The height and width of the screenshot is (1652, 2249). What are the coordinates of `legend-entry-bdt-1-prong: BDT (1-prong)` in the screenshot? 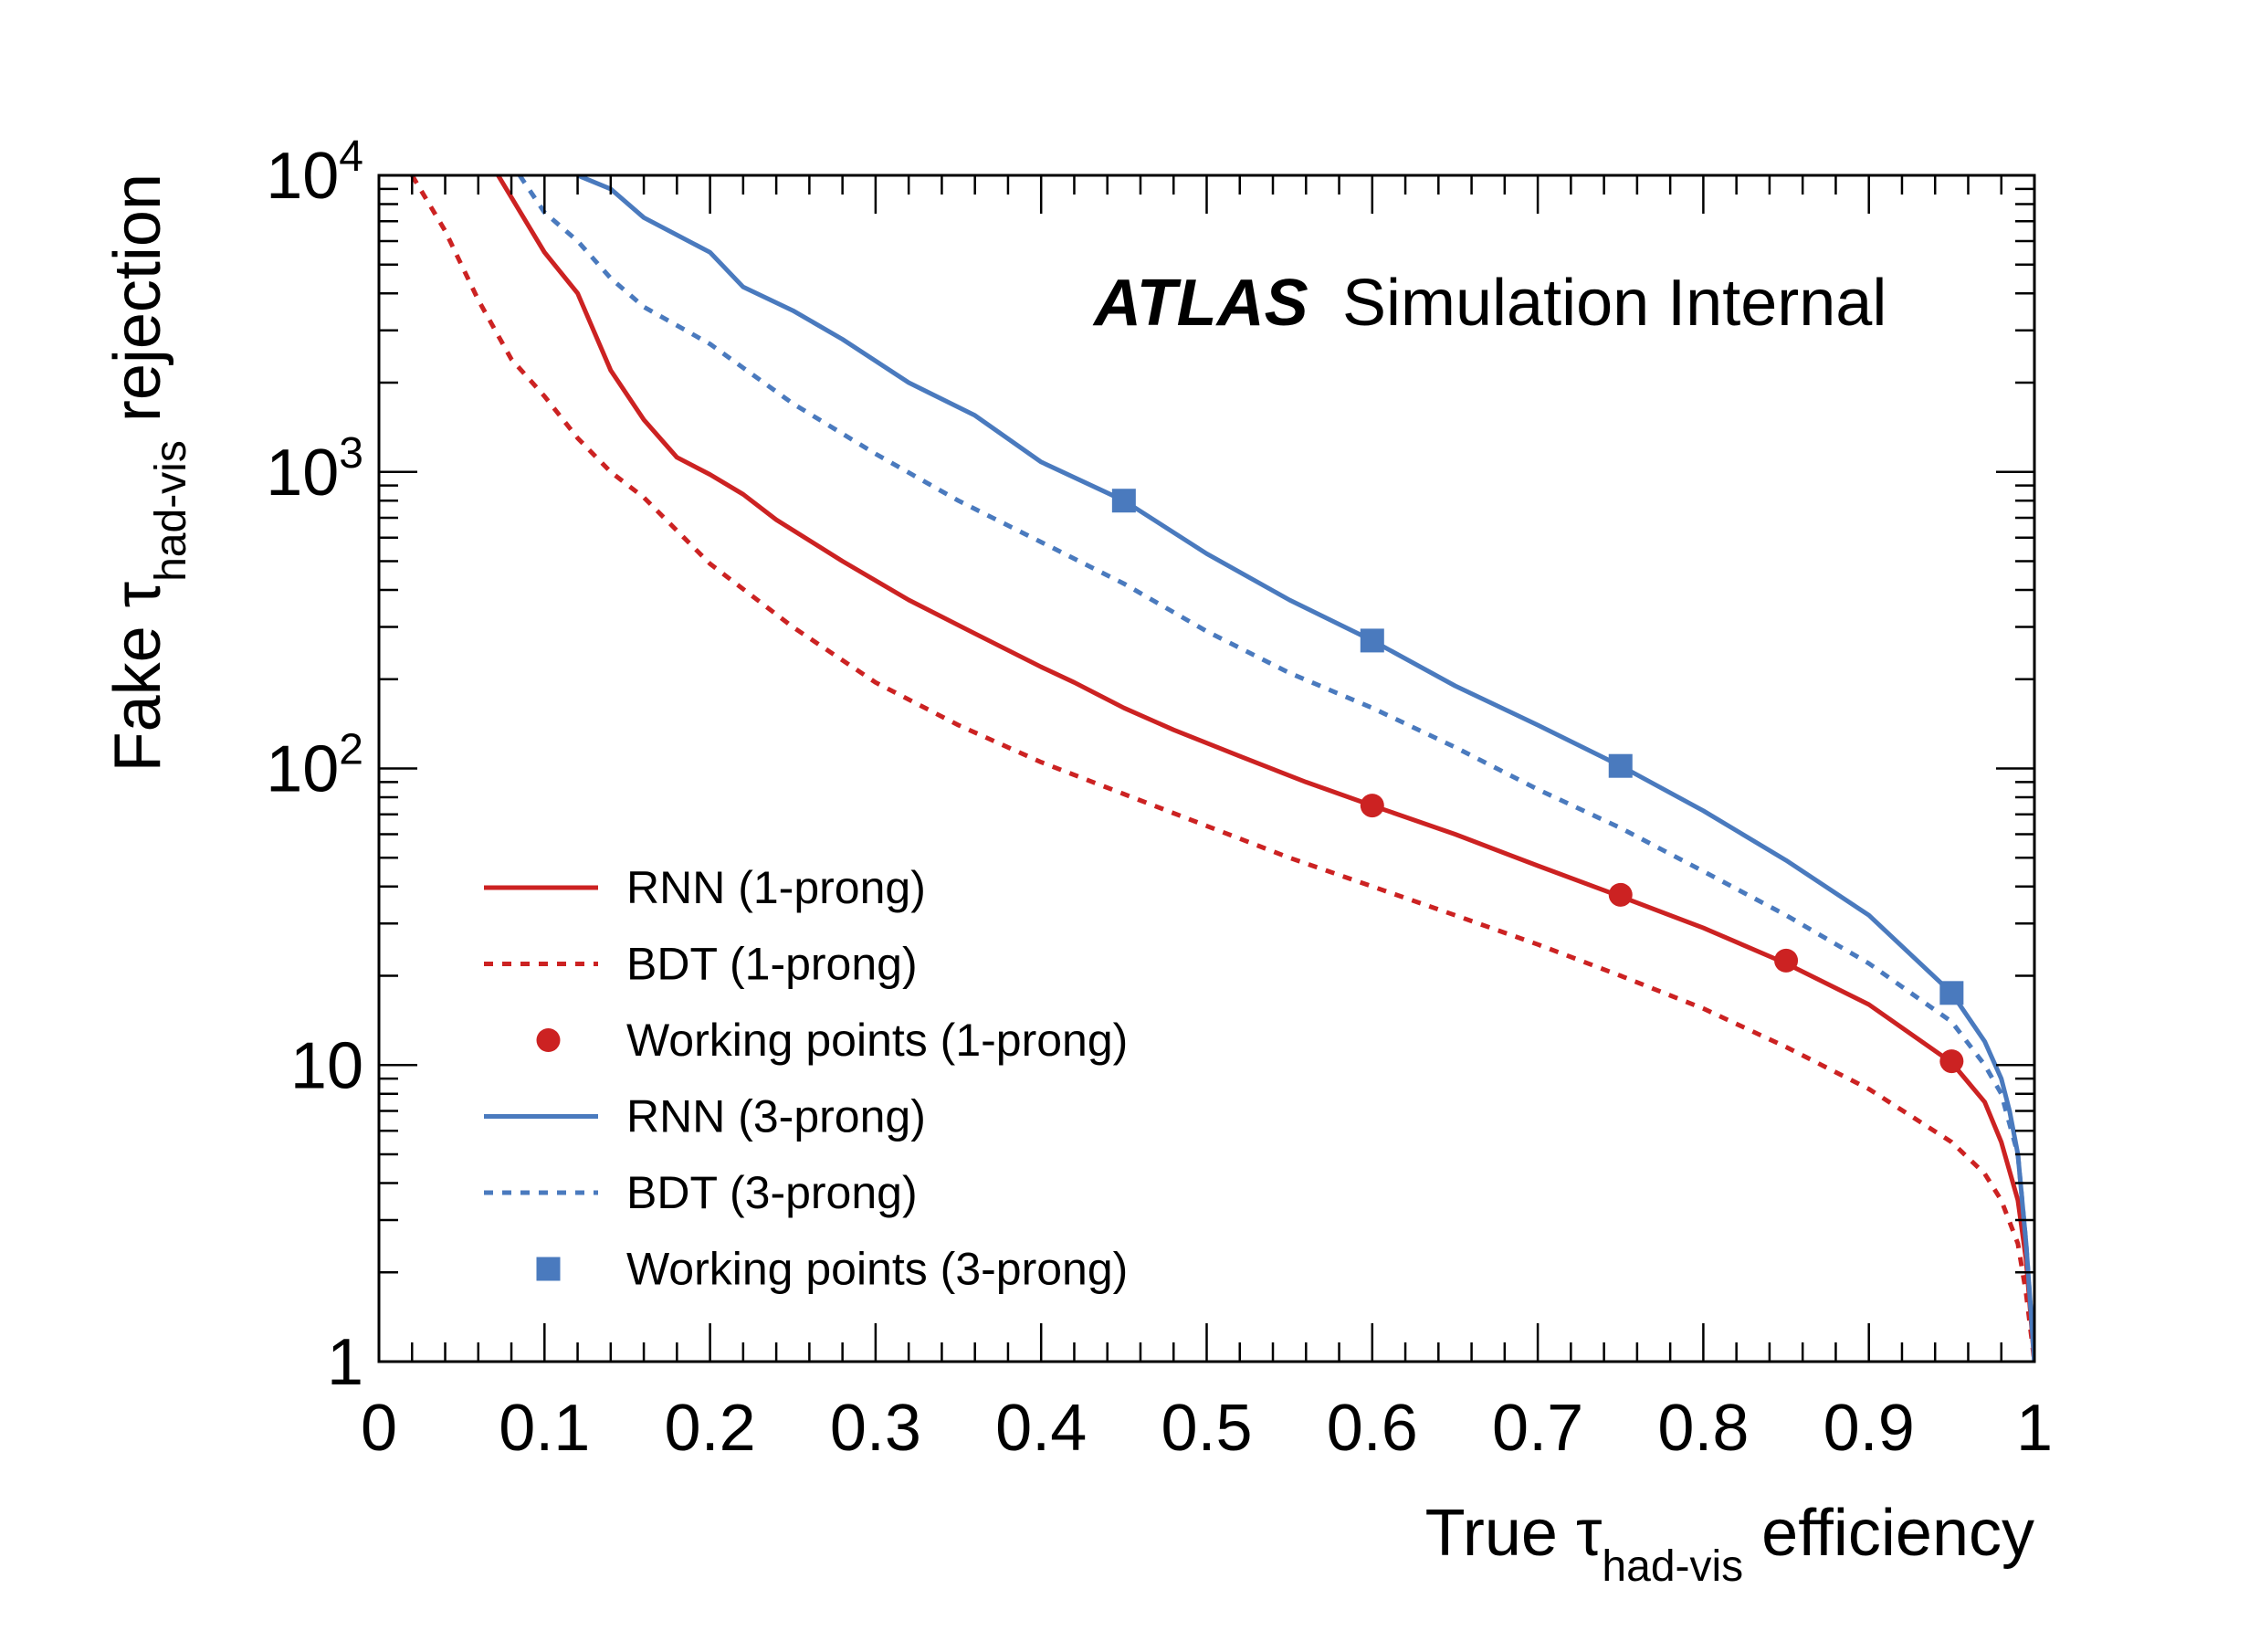 It's located at (701, 964).